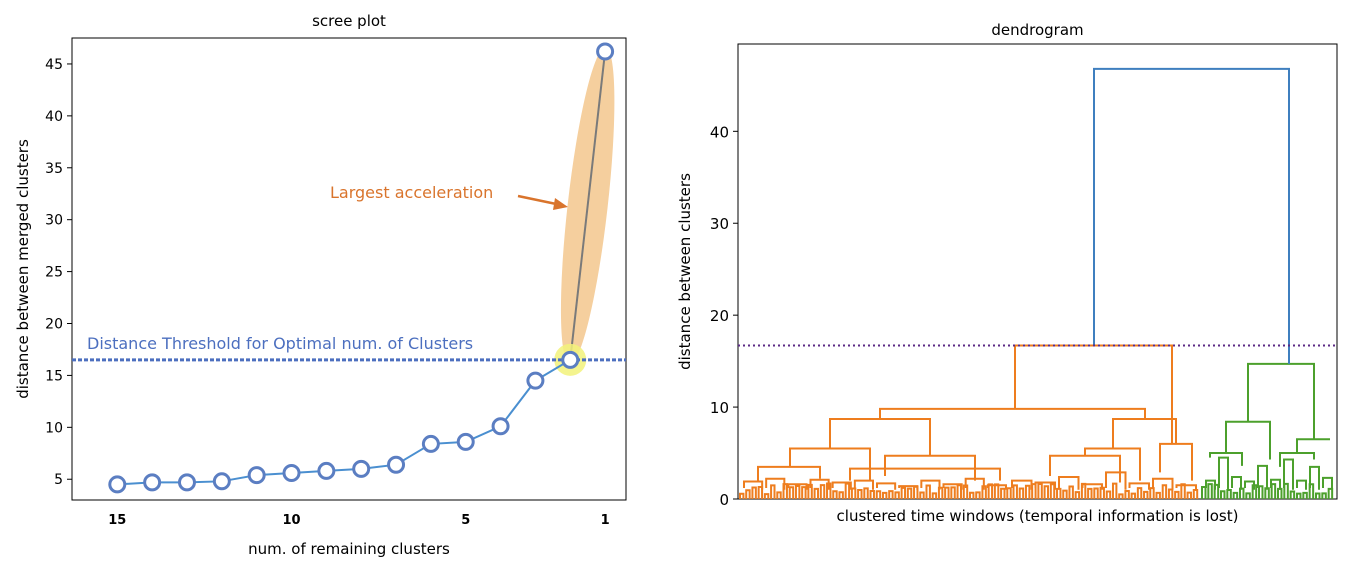 Image resolution: width=1365 pixels, height=578 pixels. What do you see at coordinates (54, 221) in the screenshot?
I see `scree-y-tick-label: 30` at bounding box center [54, 221].